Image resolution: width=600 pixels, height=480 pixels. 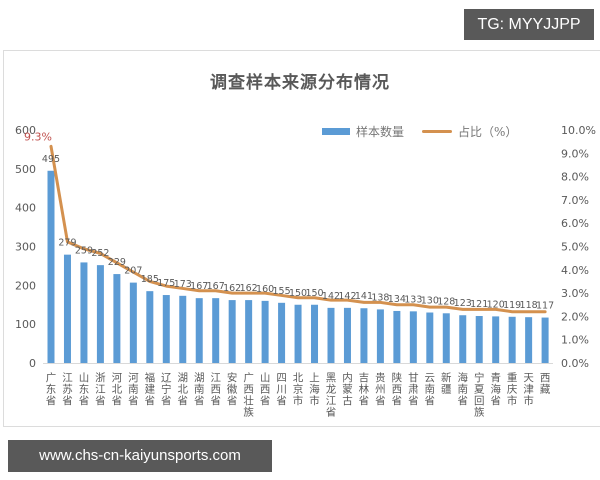 What do you see at coordinates (545, 384) in the screenshot?
I see `category-label: 西藏` at bounding box center [545, 384].